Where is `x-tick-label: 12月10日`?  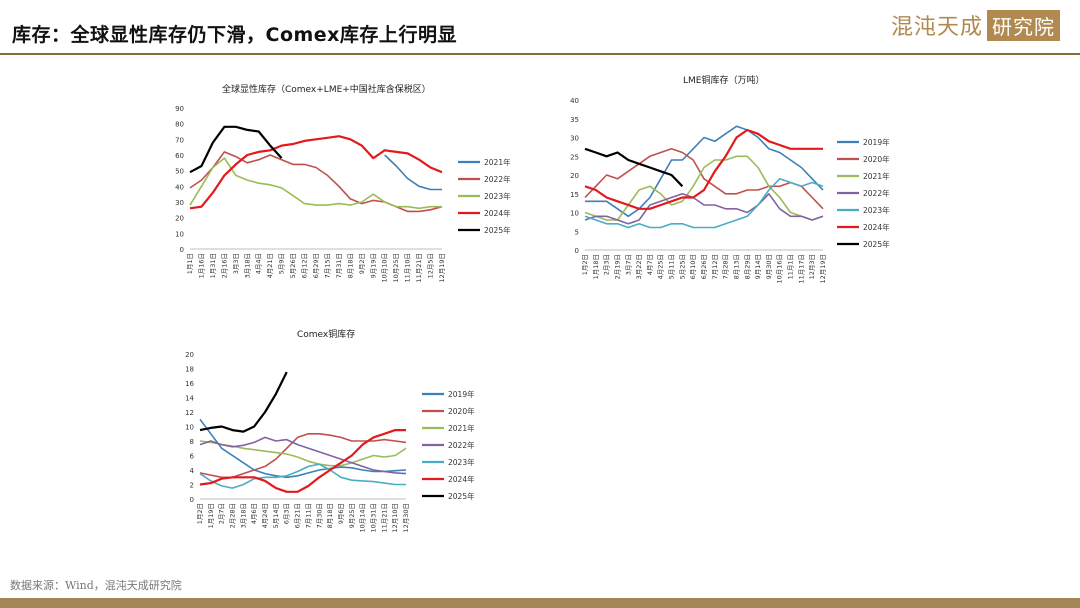
x-tick-label: 12月10日 is located at coordinates (395, 518).